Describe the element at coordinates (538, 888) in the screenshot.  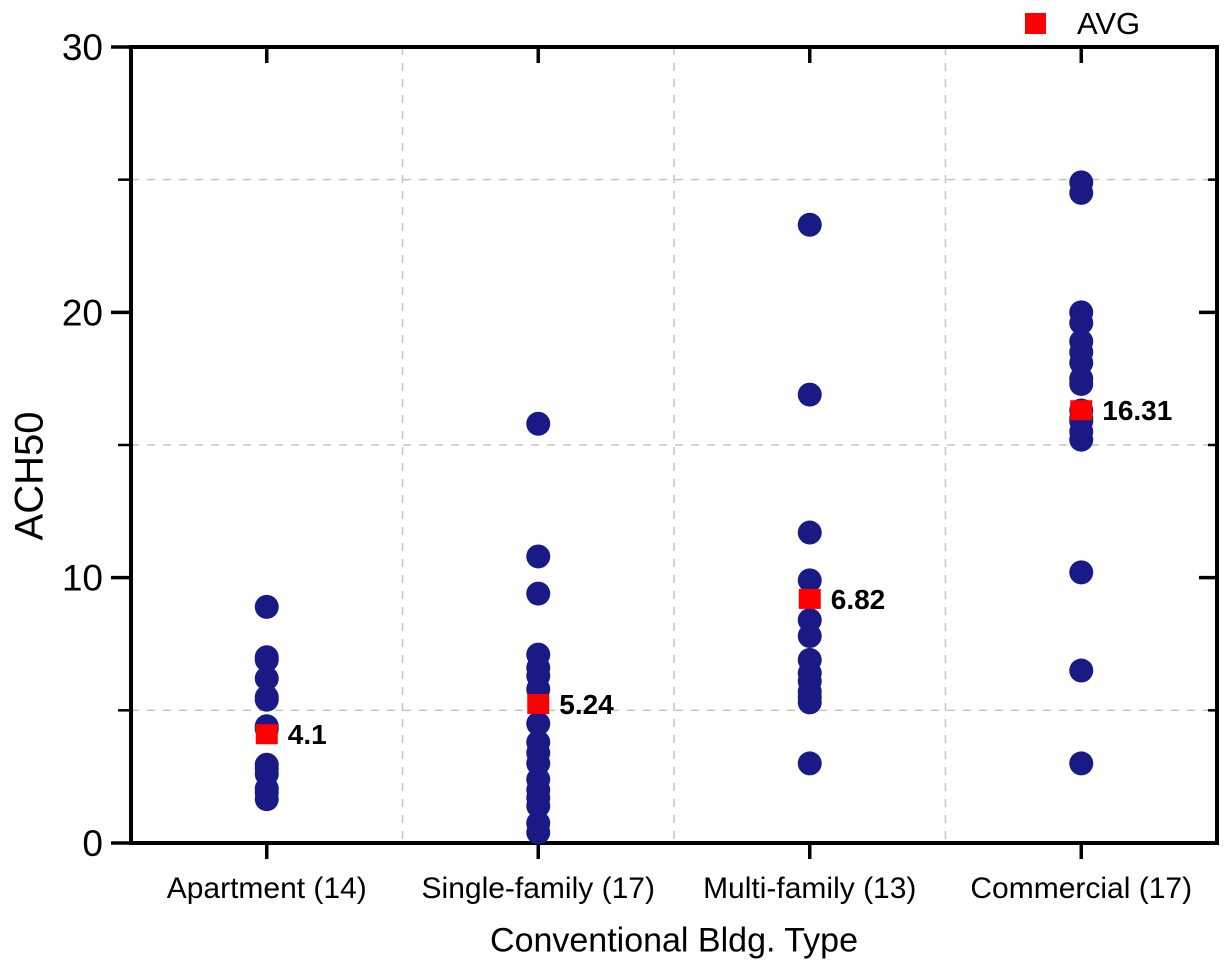
I see `x-category-label: Single-family (17)` at that location.